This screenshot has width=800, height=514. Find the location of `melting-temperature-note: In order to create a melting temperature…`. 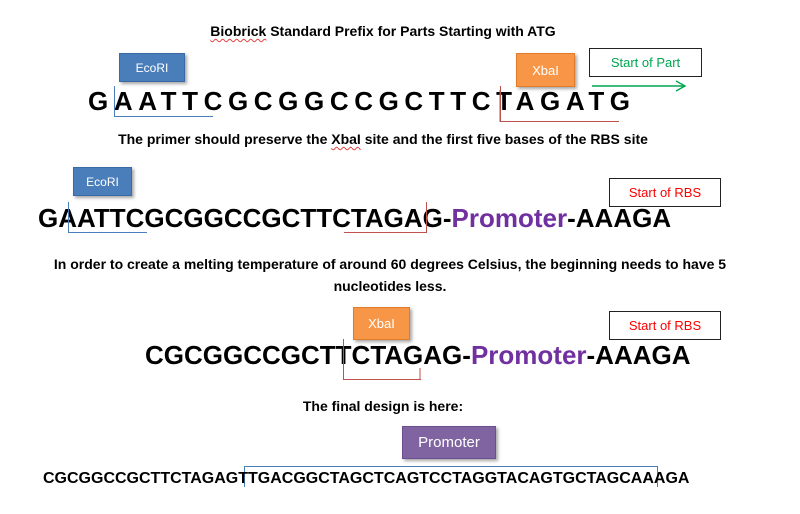

melting-temperature-note: In order to create a melting temperature… is located at coordinates (390, 275).